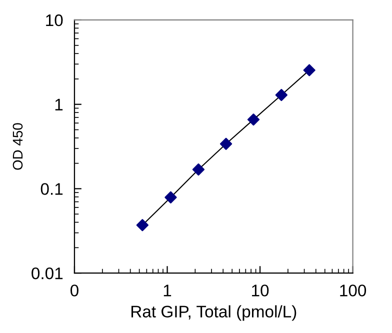 The height and width of the screenshot is (333, 392). I want to click on y-tick-label: 1, so click(59, 104).